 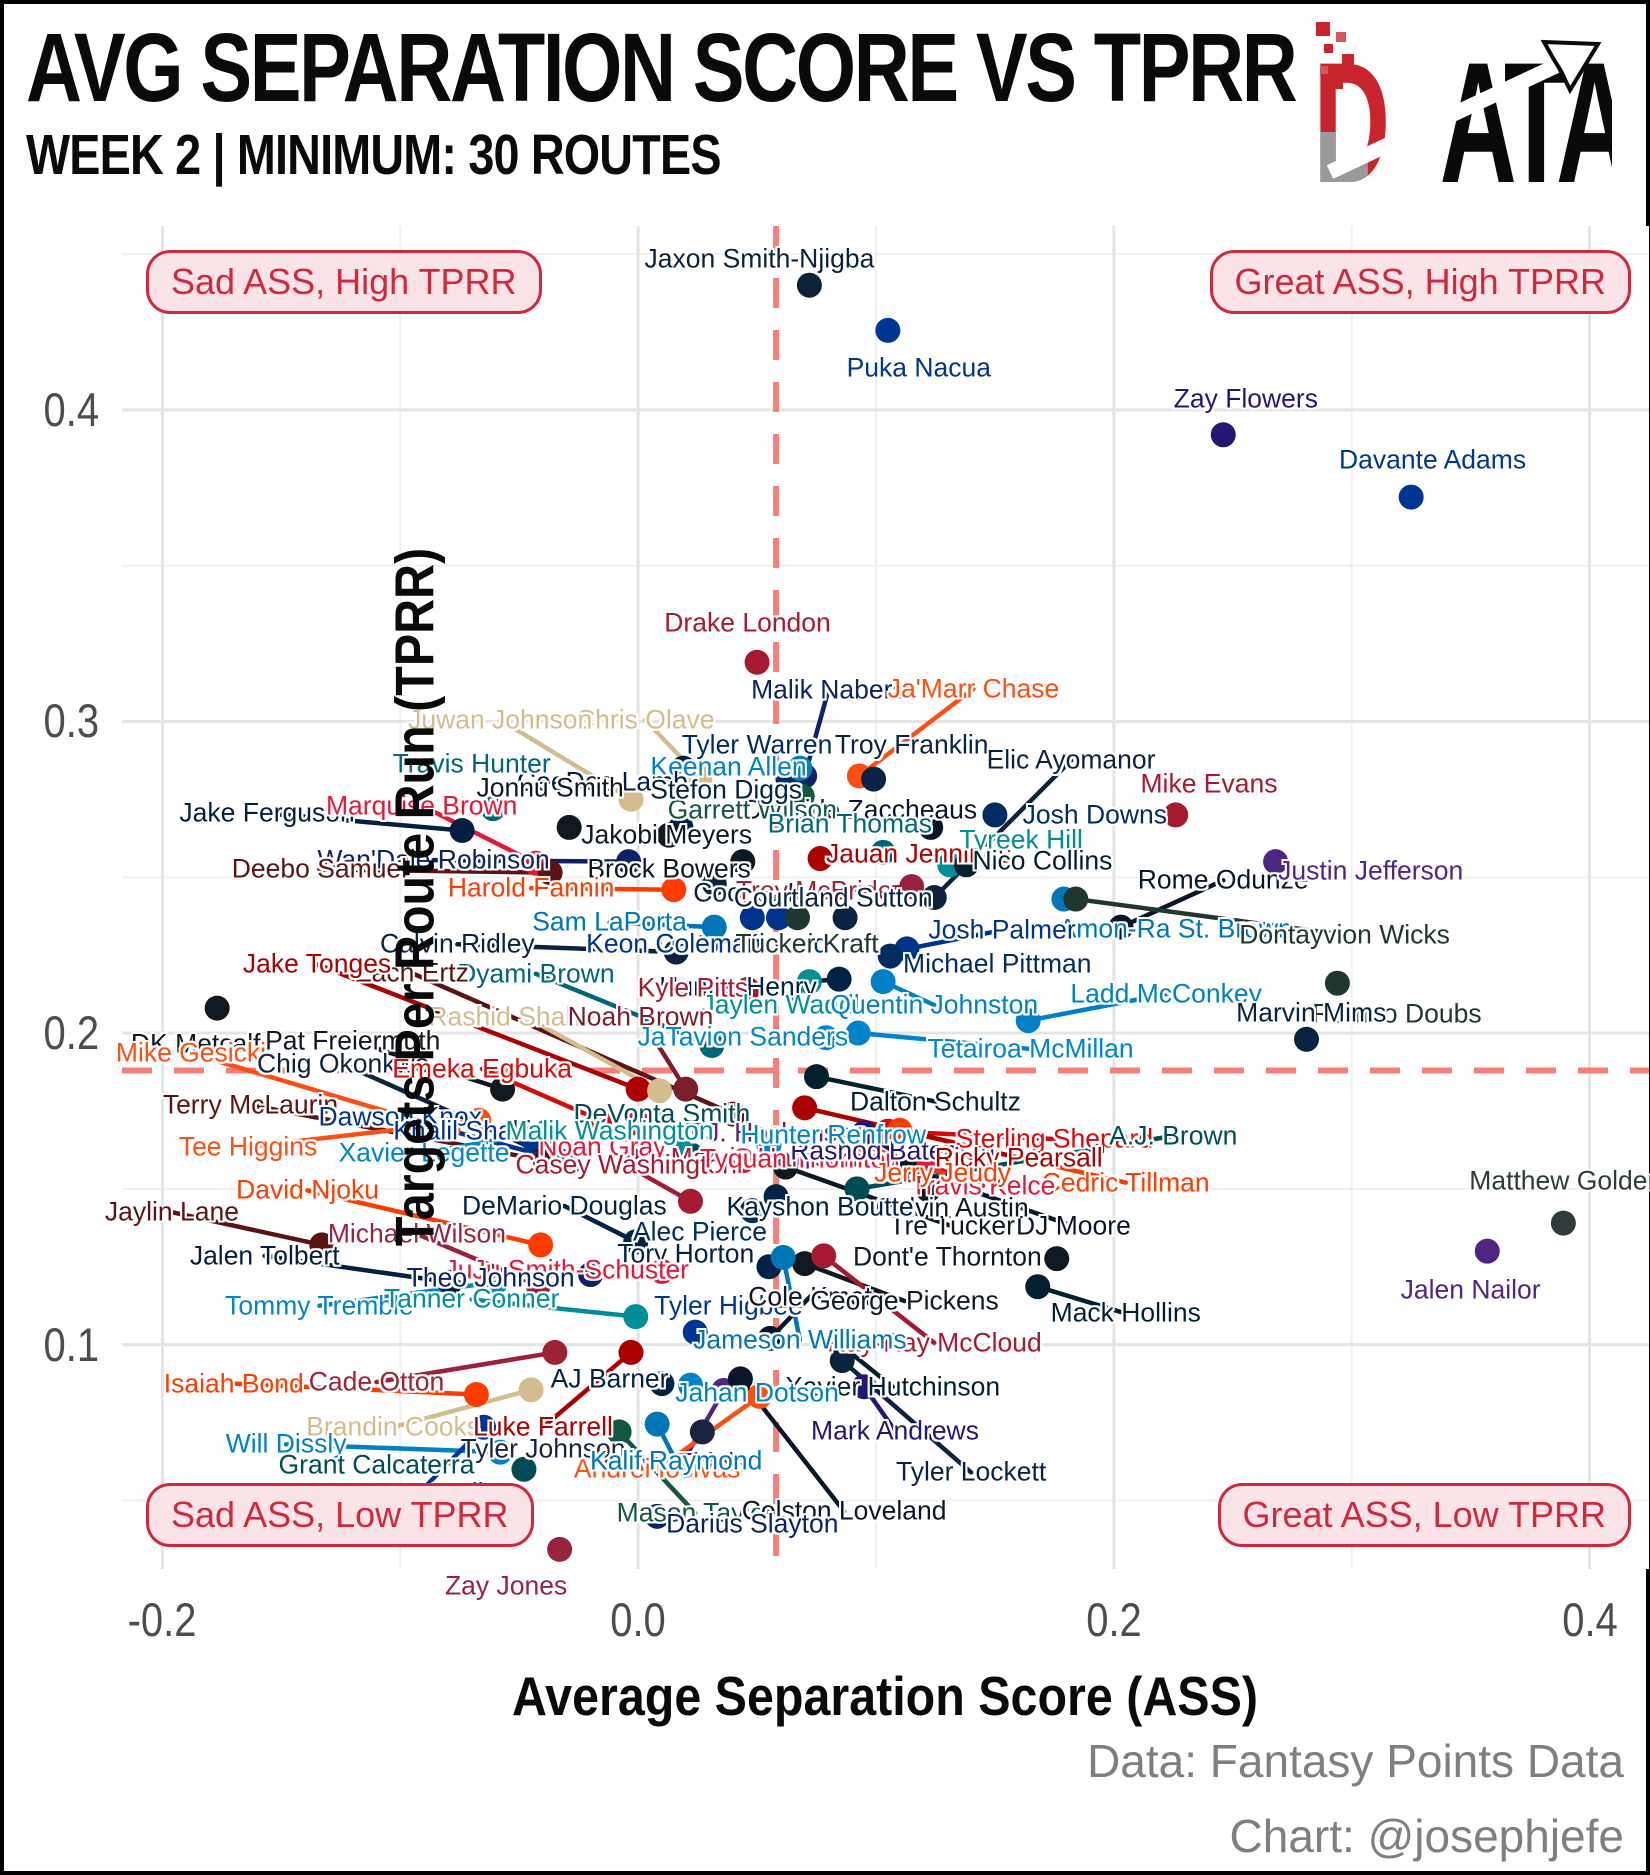 What do you see at coordinates (195, 1043) in the screenshot?
I see `player-label: DK Metcalf` at bounding box center [195, 1043].